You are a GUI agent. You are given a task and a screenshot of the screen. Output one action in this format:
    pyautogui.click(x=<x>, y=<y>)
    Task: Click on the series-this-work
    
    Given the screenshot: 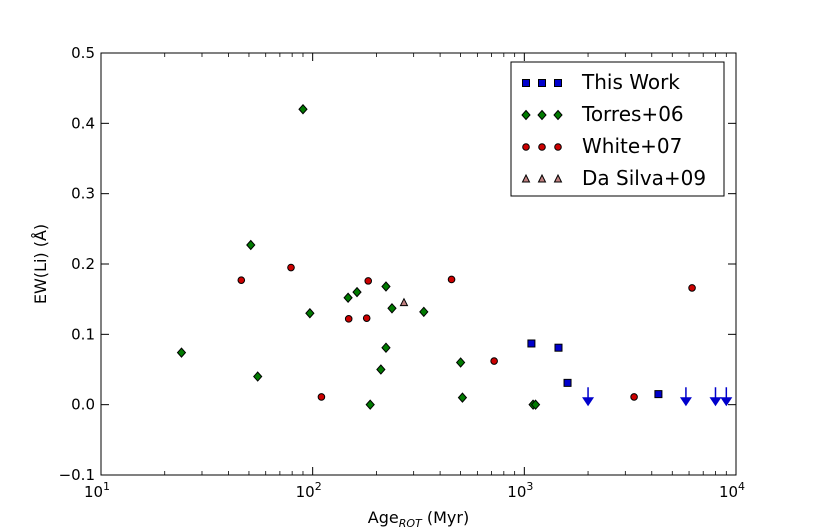 What is the action you would take?
    pyautogui.click(x=630, y=373)
    